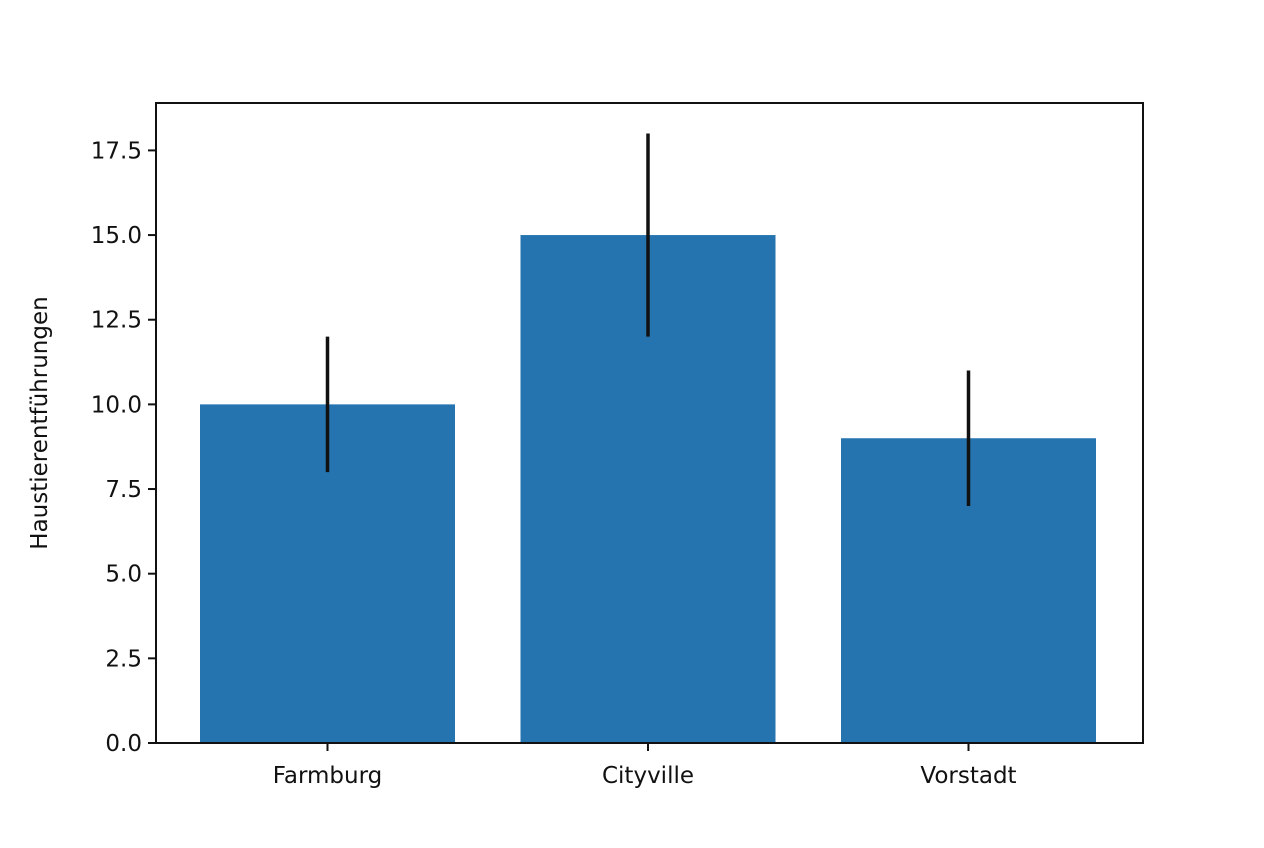 The height and width of the screenshot is (848, 1264). Describe the element at coordinates (123, 659) in the screenshot. I see `y-tick-label: 2.5` at that location.